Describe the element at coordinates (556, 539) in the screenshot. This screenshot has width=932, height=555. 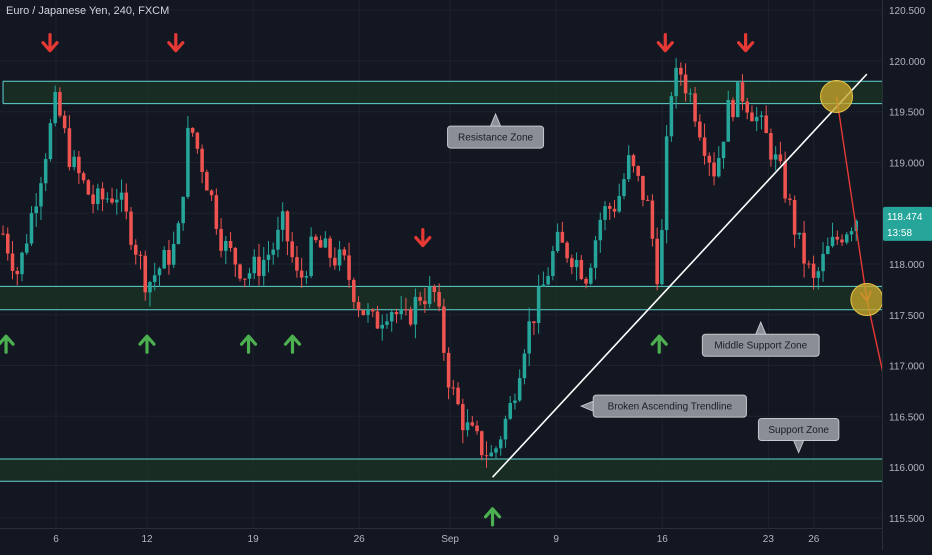
I see `time-tick-label: 9` at that location.